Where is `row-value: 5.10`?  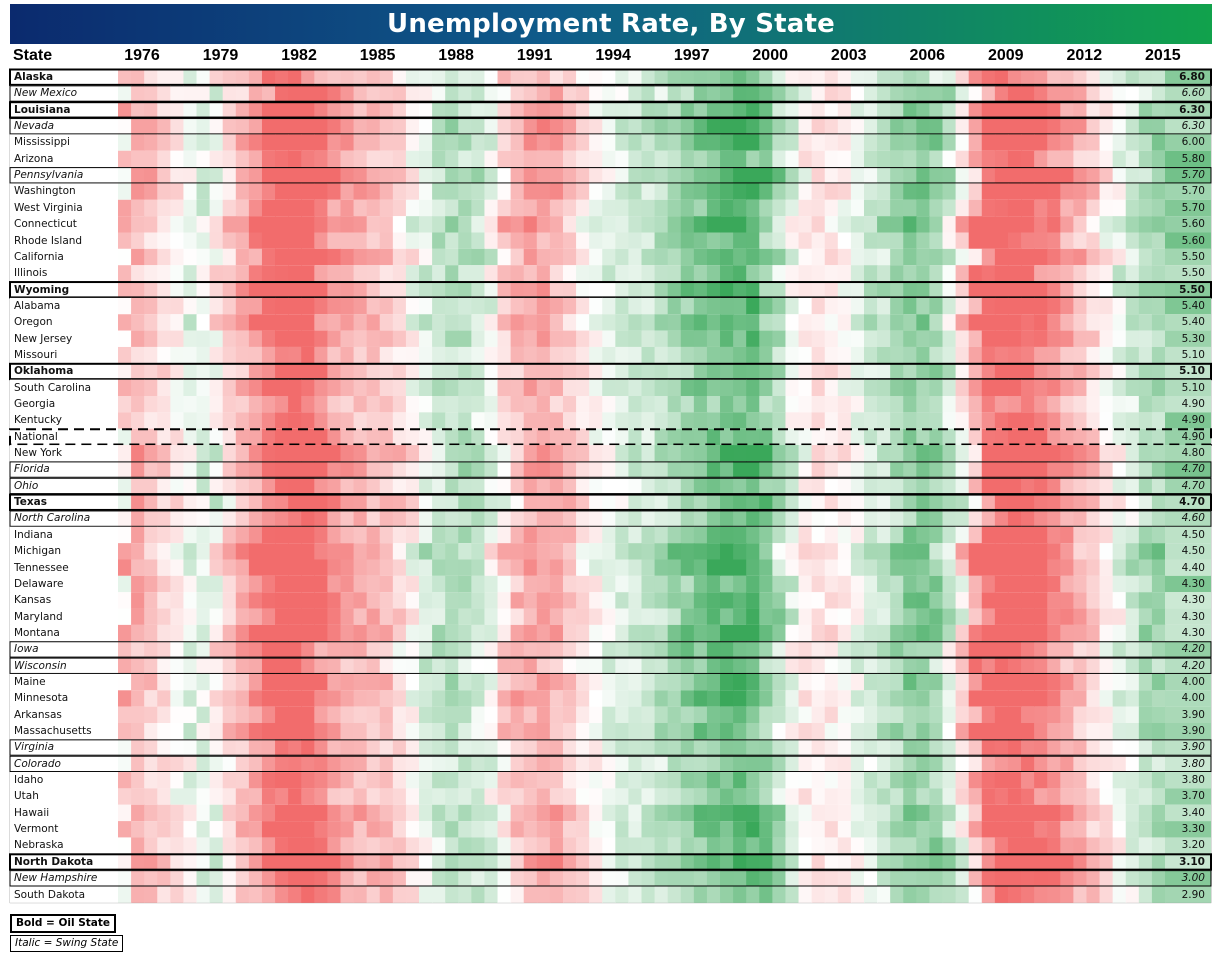 row-value: 5.10 is located at coordinates (1193, 387).